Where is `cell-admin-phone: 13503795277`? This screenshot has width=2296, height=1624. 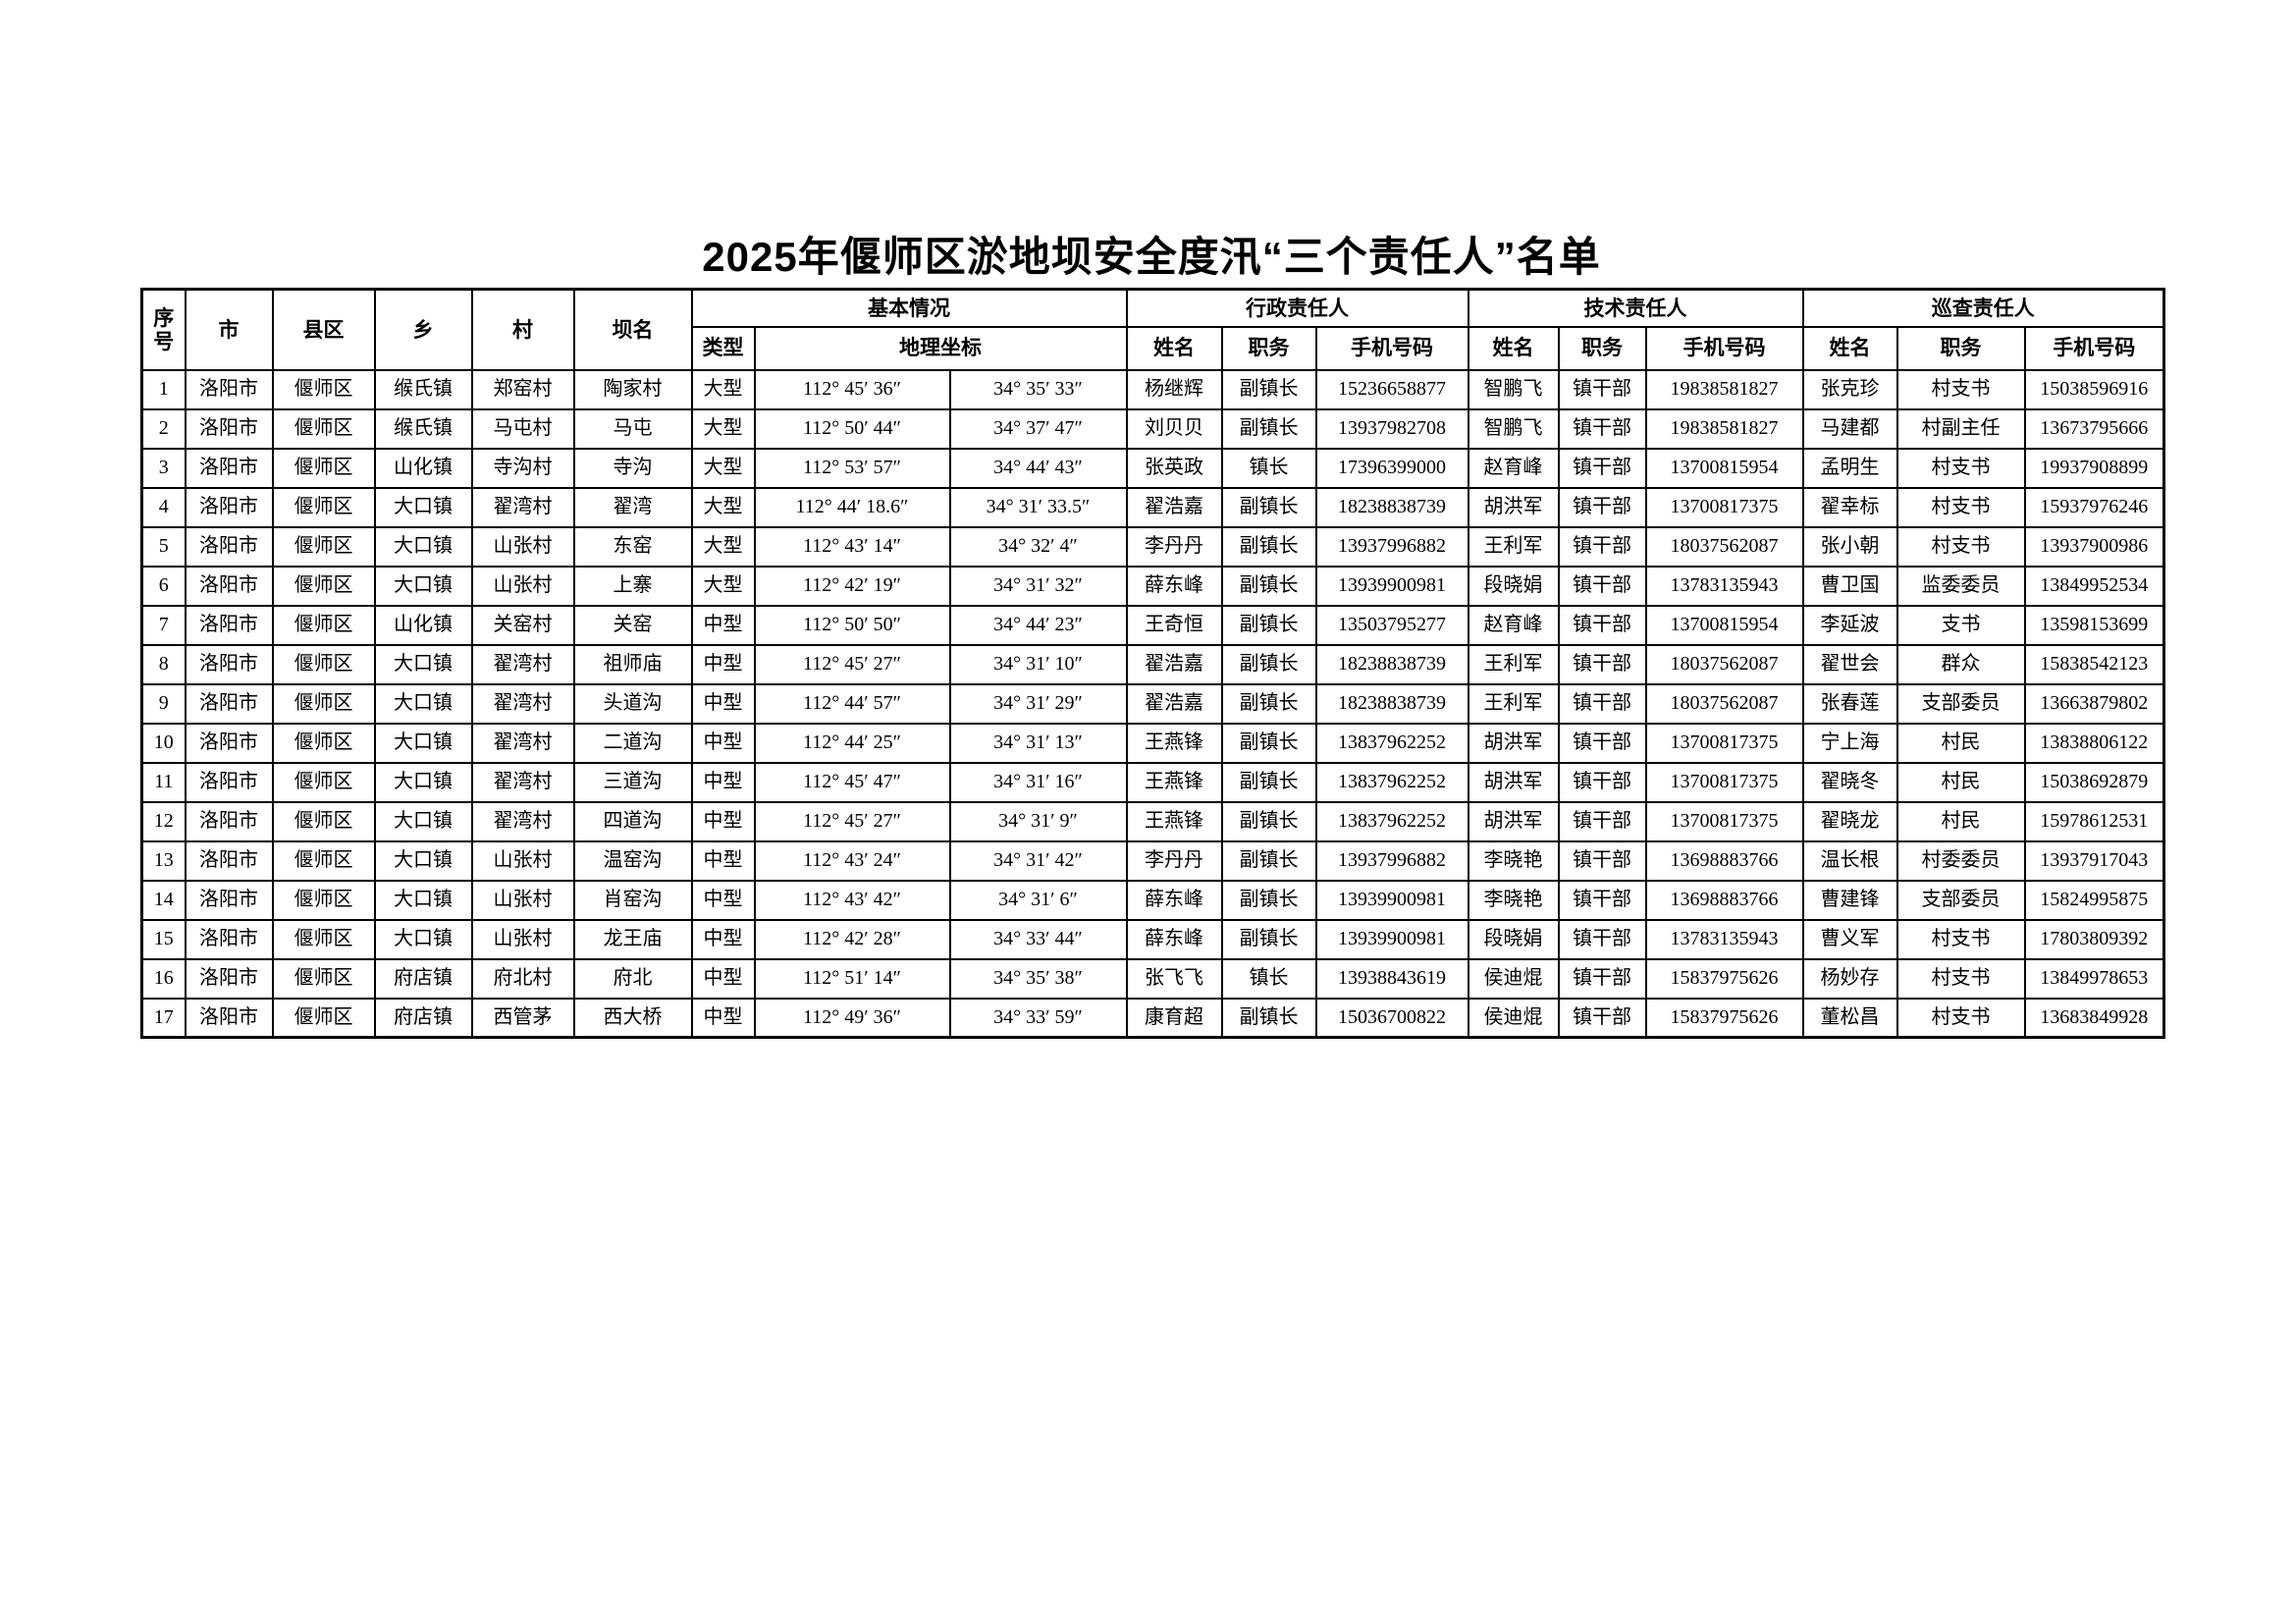 cell-admin-phone: 13503795277 is located at coordinates (1391, 625).